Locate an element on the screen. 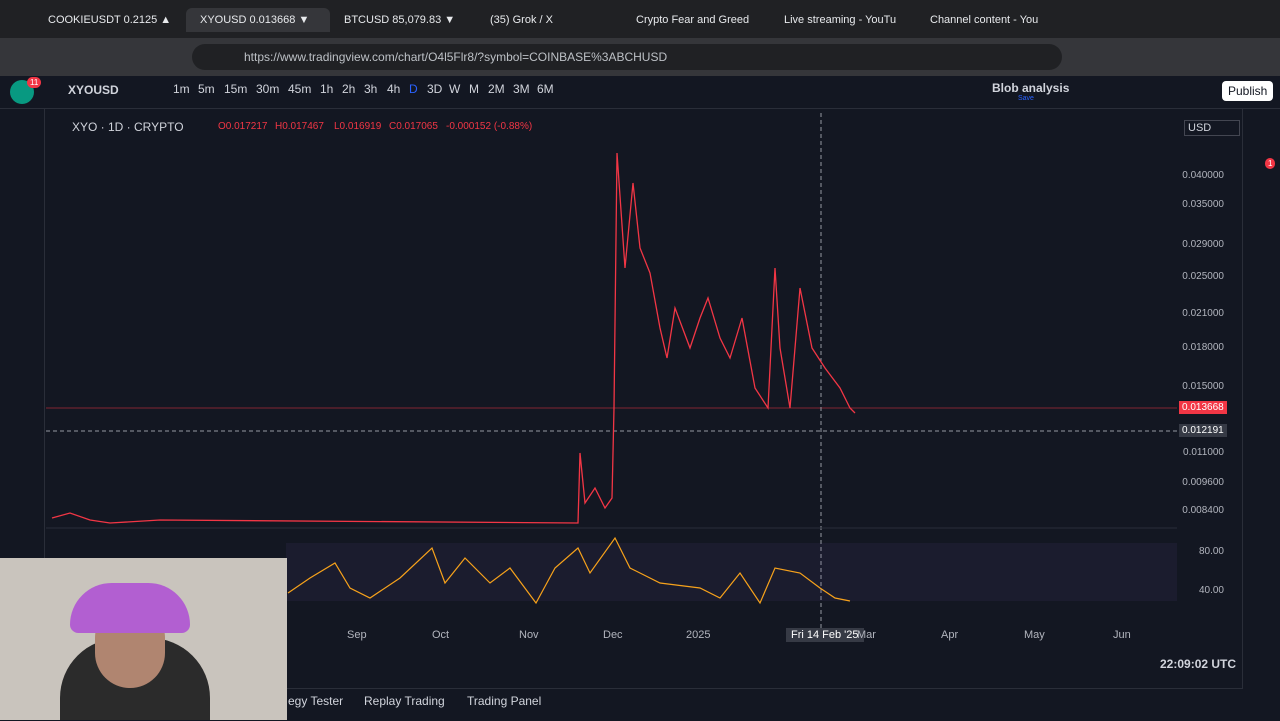  interval-button: 3h is located at coordinates (371, 89).